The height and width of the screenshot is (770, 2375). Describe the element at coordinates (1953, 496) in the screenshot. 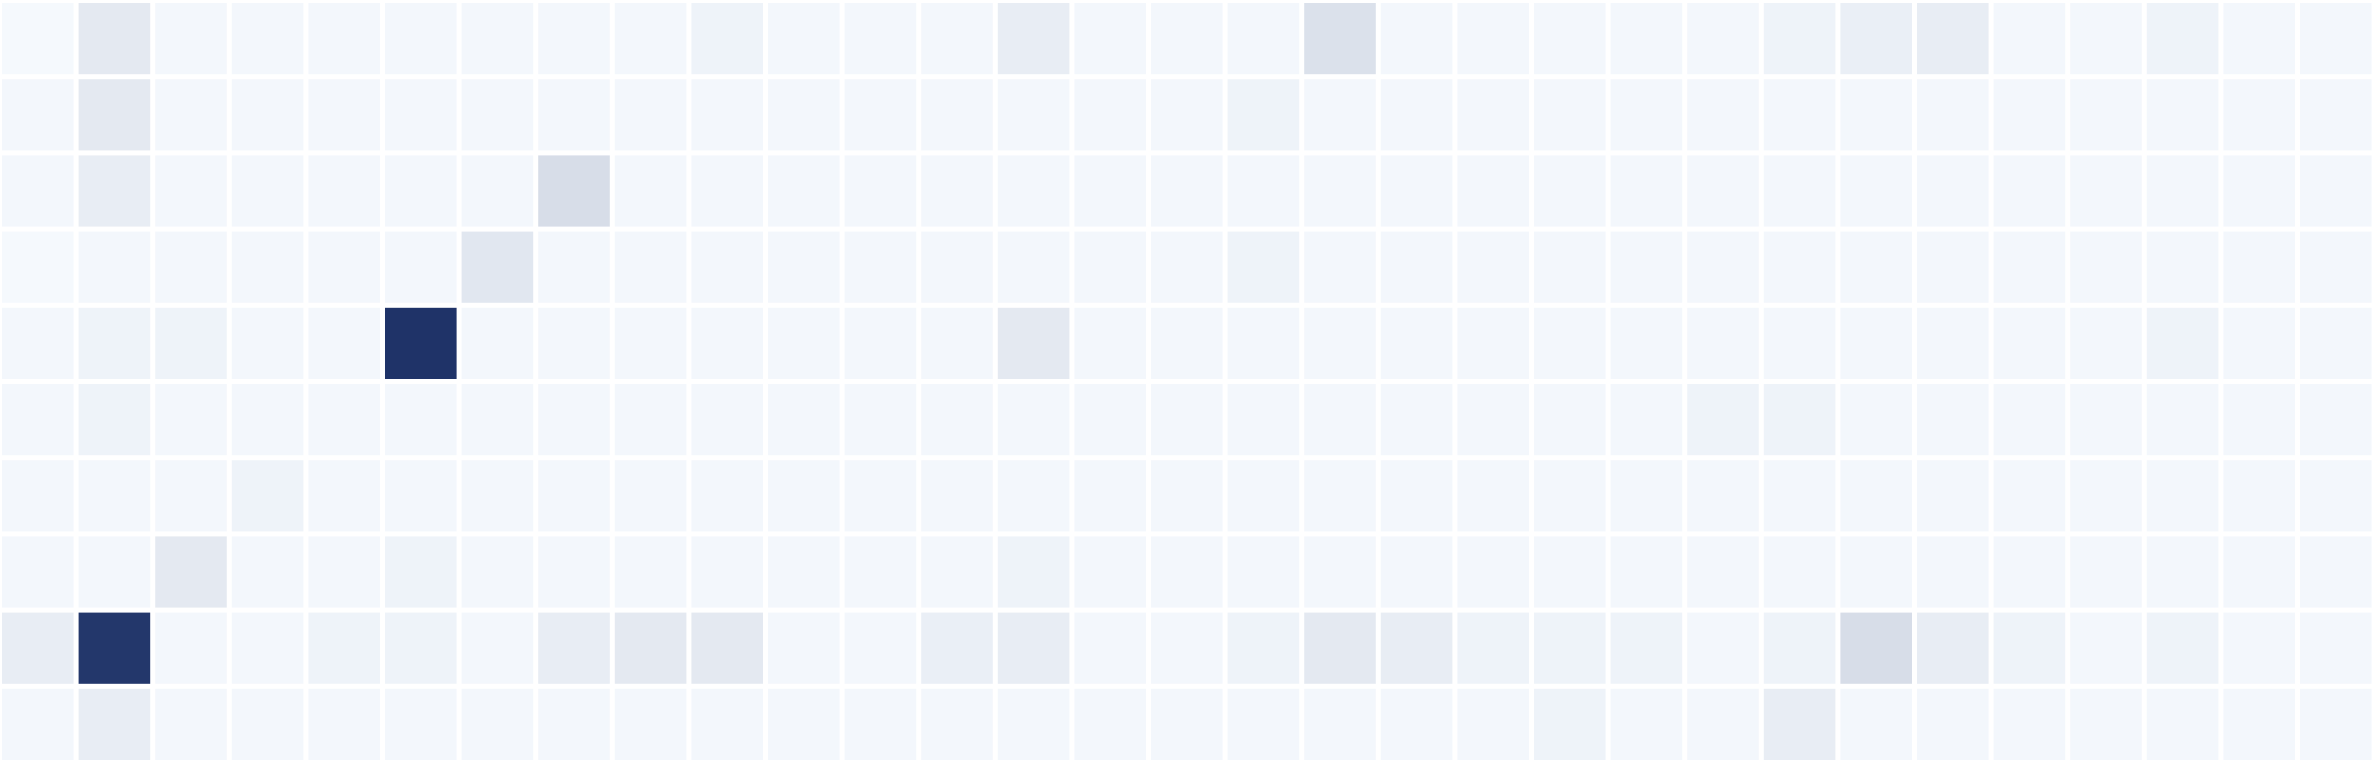

I see `heatmap-cell-r6-c25` at that location.